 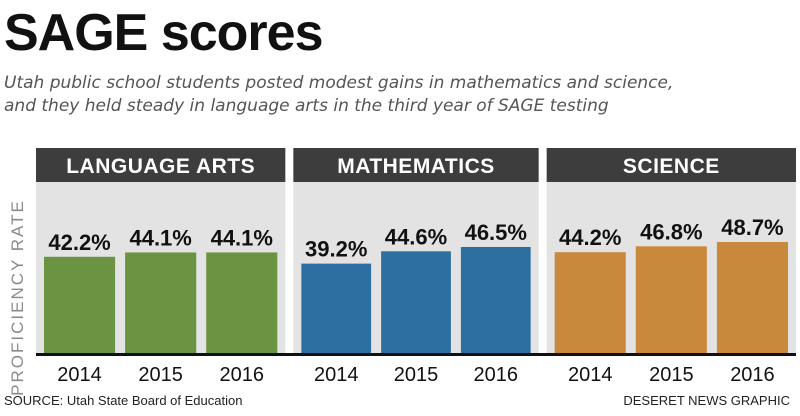 What do you see at coordinates (336, 375) in the screenshot?
I see `x-tick-mathematics-2014: 2014` at bounding box center [336, 375].